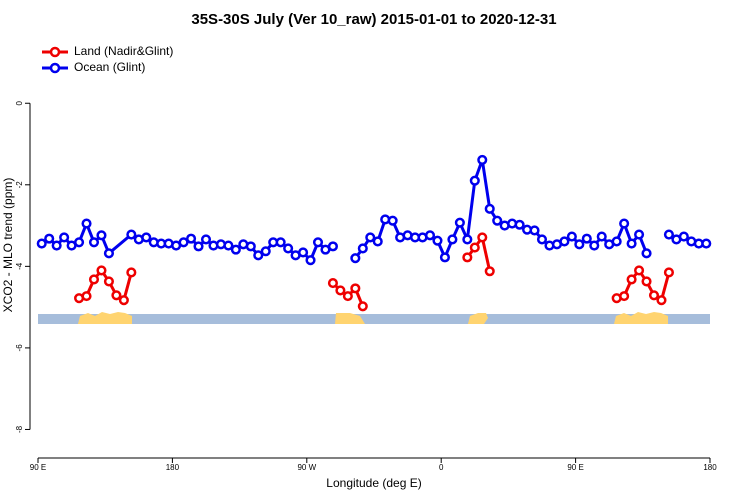  I want to click on legend-label: Ocean (Glint), so click(109, 67).